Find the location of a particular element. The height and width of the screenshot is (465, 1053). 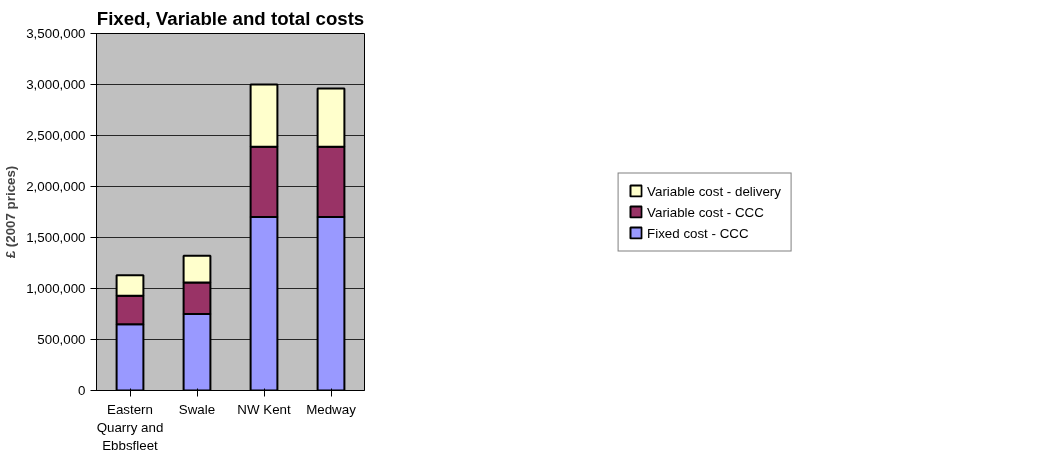

y-tick-label: 3,000,000 is located at coordinates (56, 84).